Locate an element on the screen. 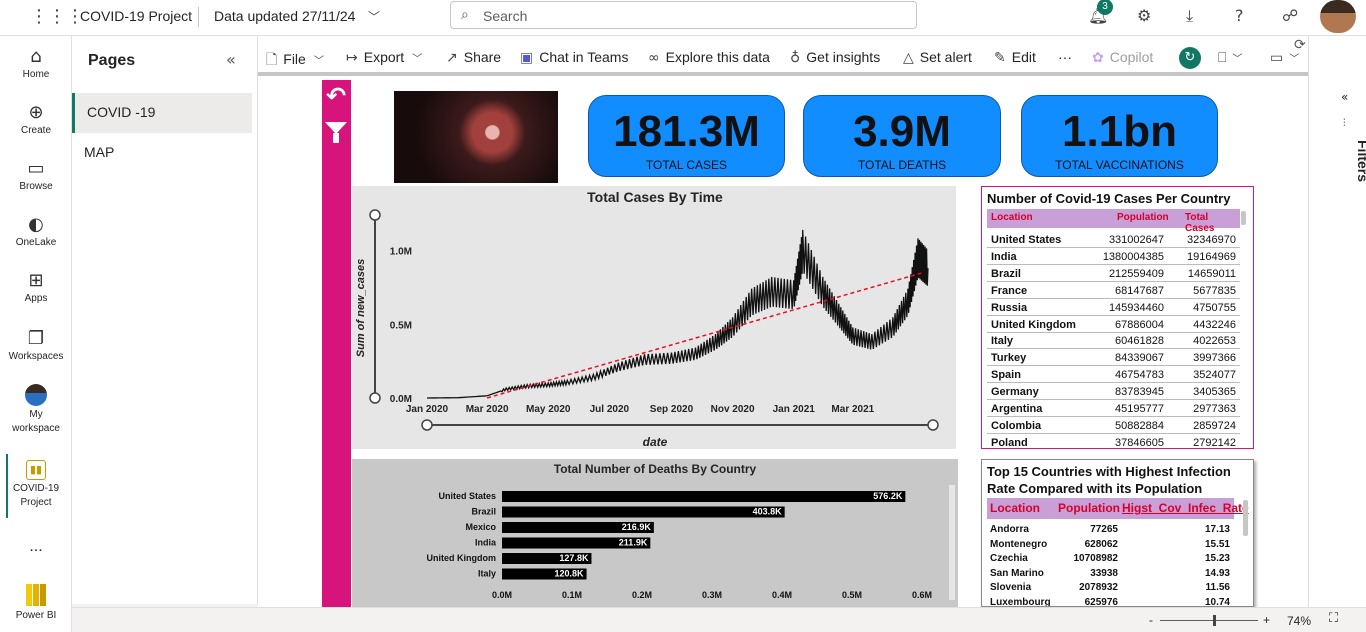 This screenshot has height=632, width=1366. collapse-icon: « is located at coordinates (231, 59).